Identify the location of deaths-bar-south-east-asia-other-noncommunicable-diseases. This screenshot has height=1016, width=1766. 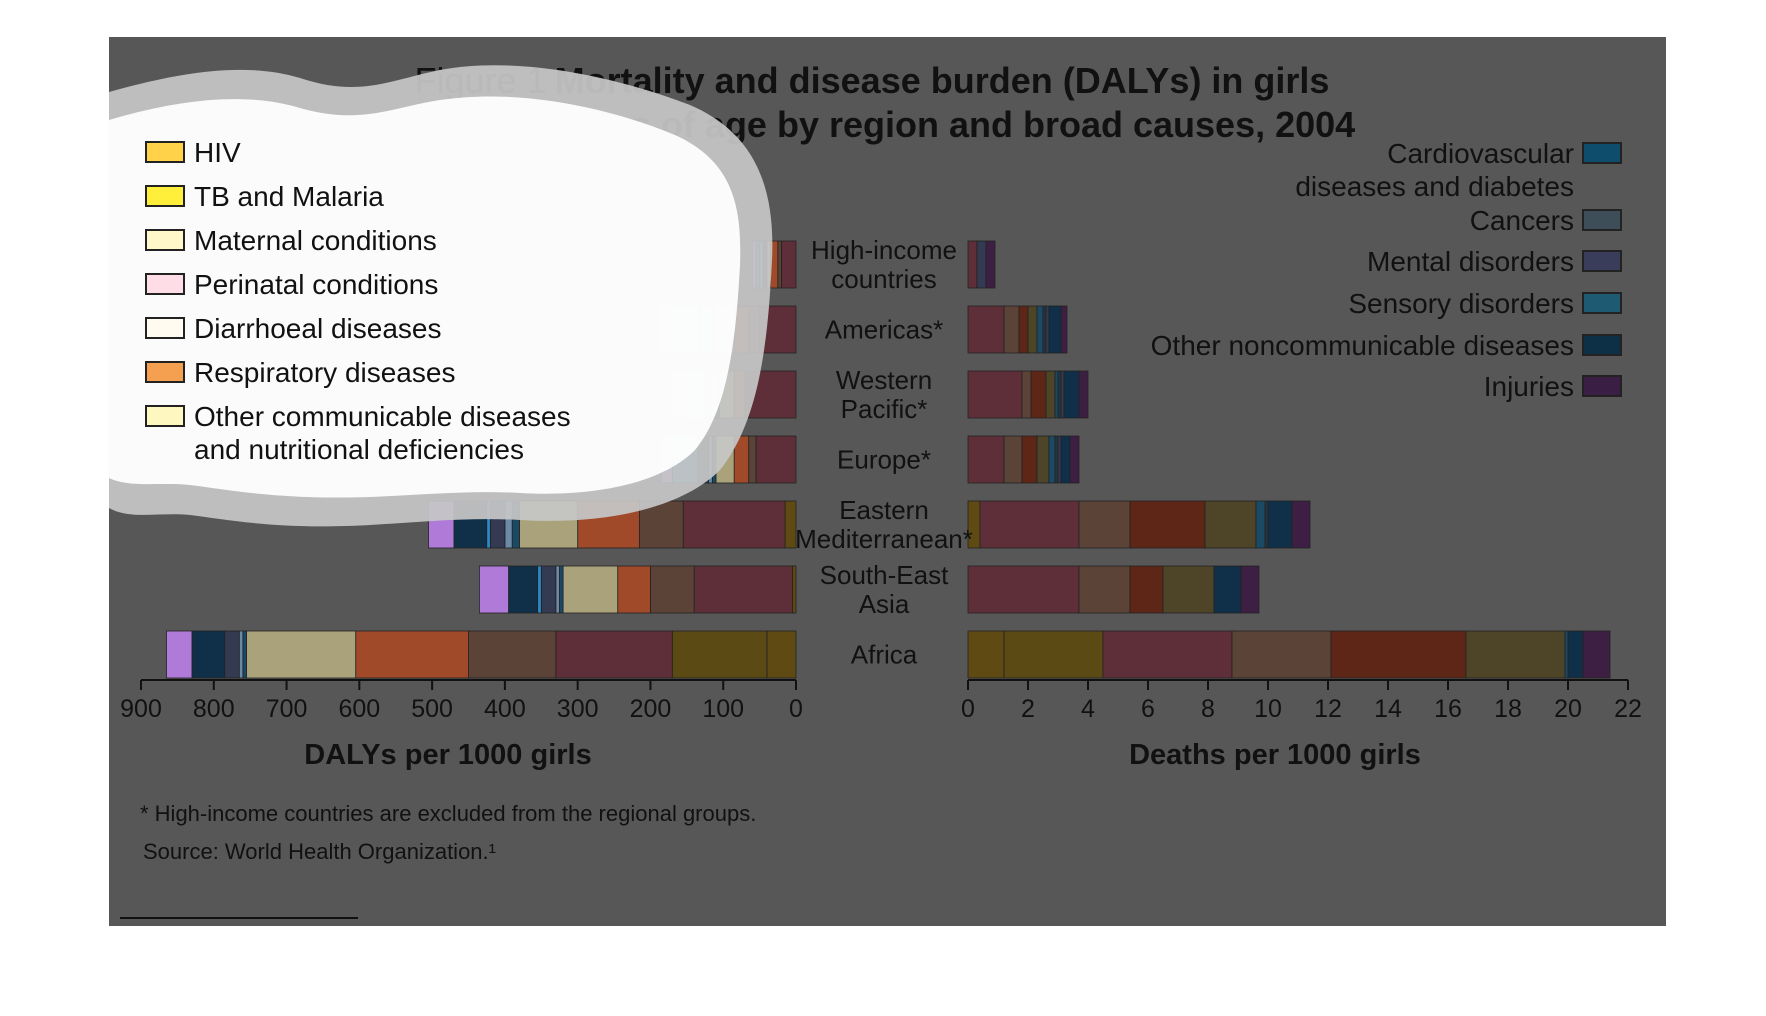
(1227, 589).